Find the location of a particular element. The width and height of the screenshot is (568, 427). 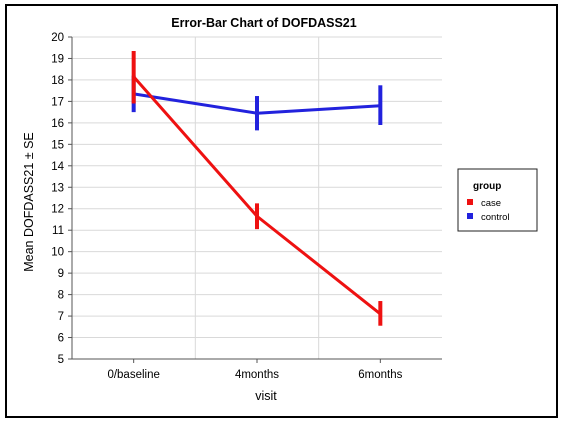

y-tick-label: 20 is located at coordinates (57, 38).